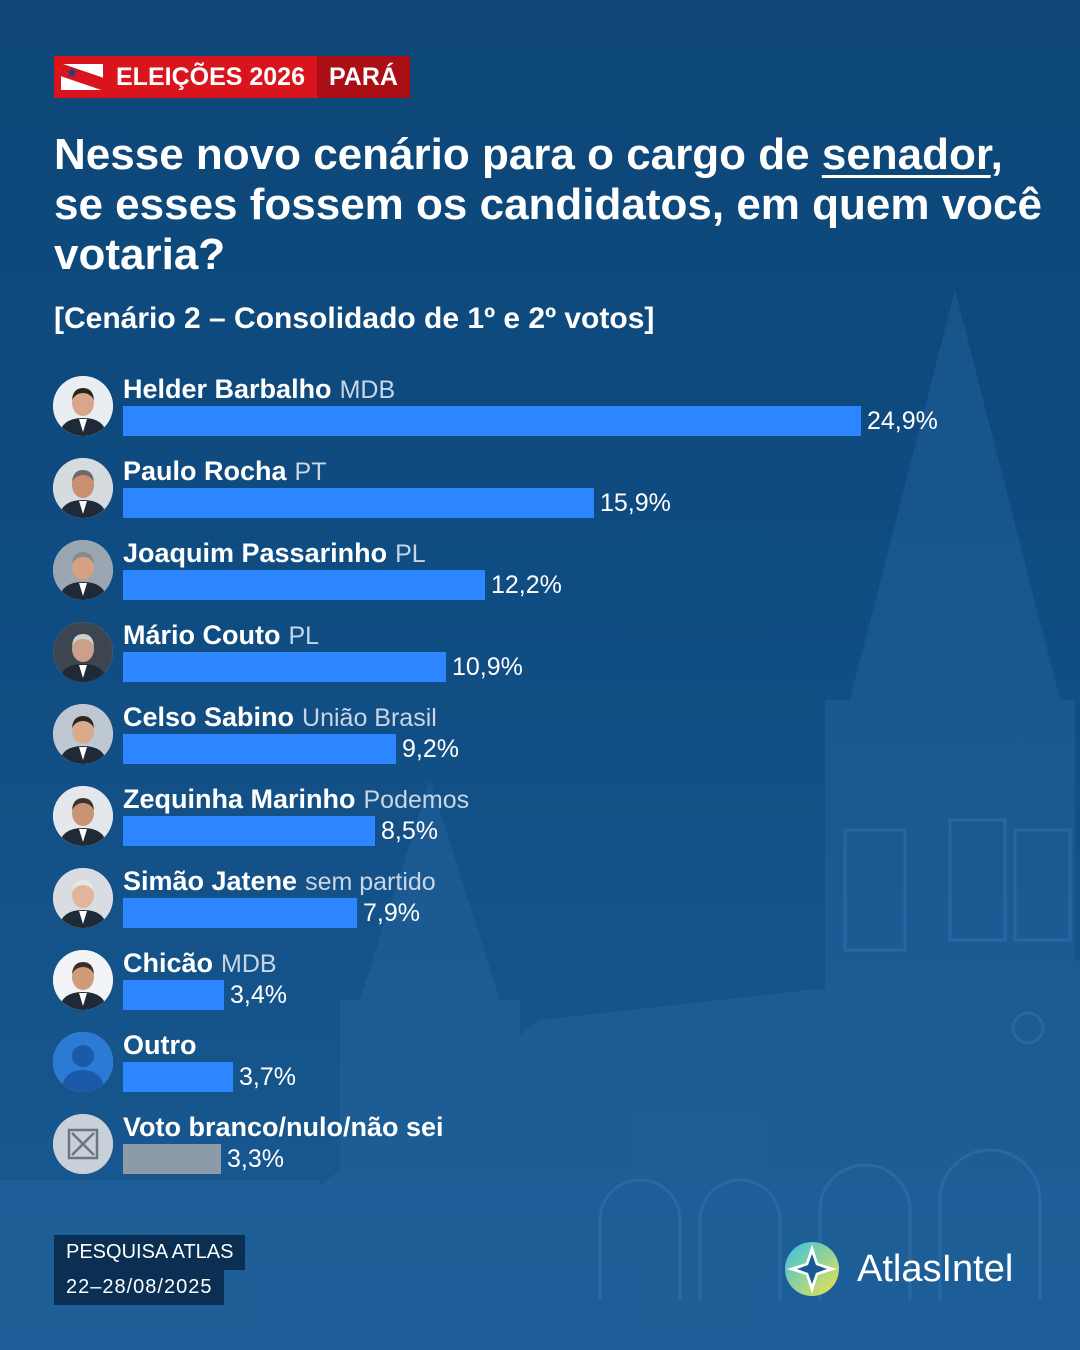  What do you see at coordinates (430, 749) in the screenshot?
I see `data-label: 9,2%` at bounding box center [430, 749].